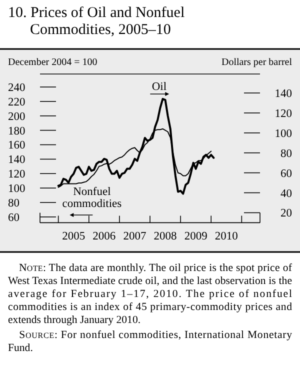 The width and height of the screenshot is (300, 378). I want to click on y2-tick-label: 20, so click(286, 214).